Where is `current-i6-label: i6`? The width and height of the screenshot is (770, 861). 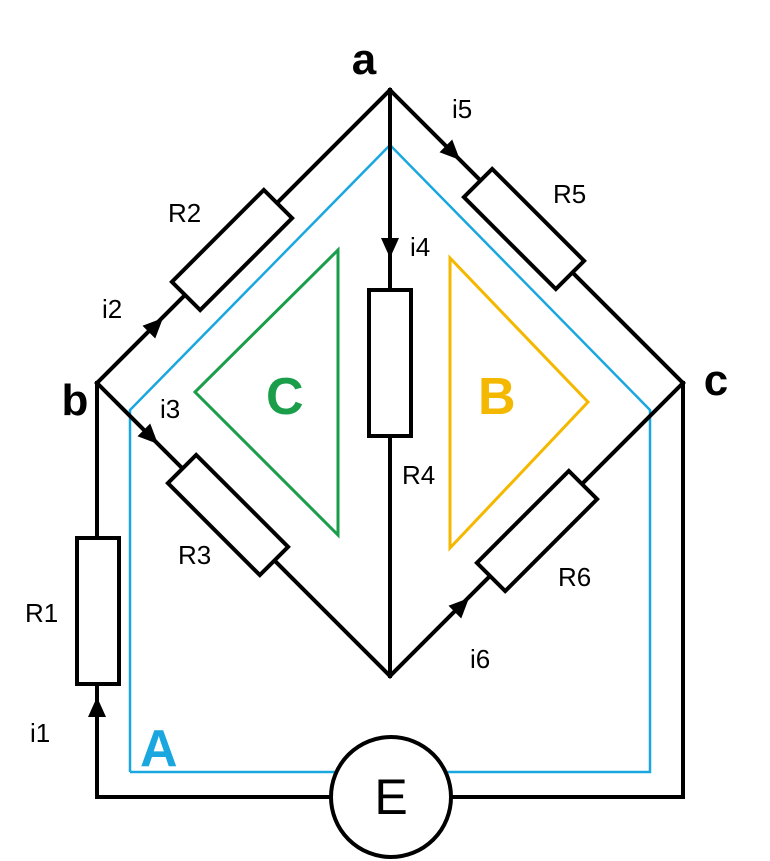
current-i6-label: i6 is located at coordinates (480, 659).